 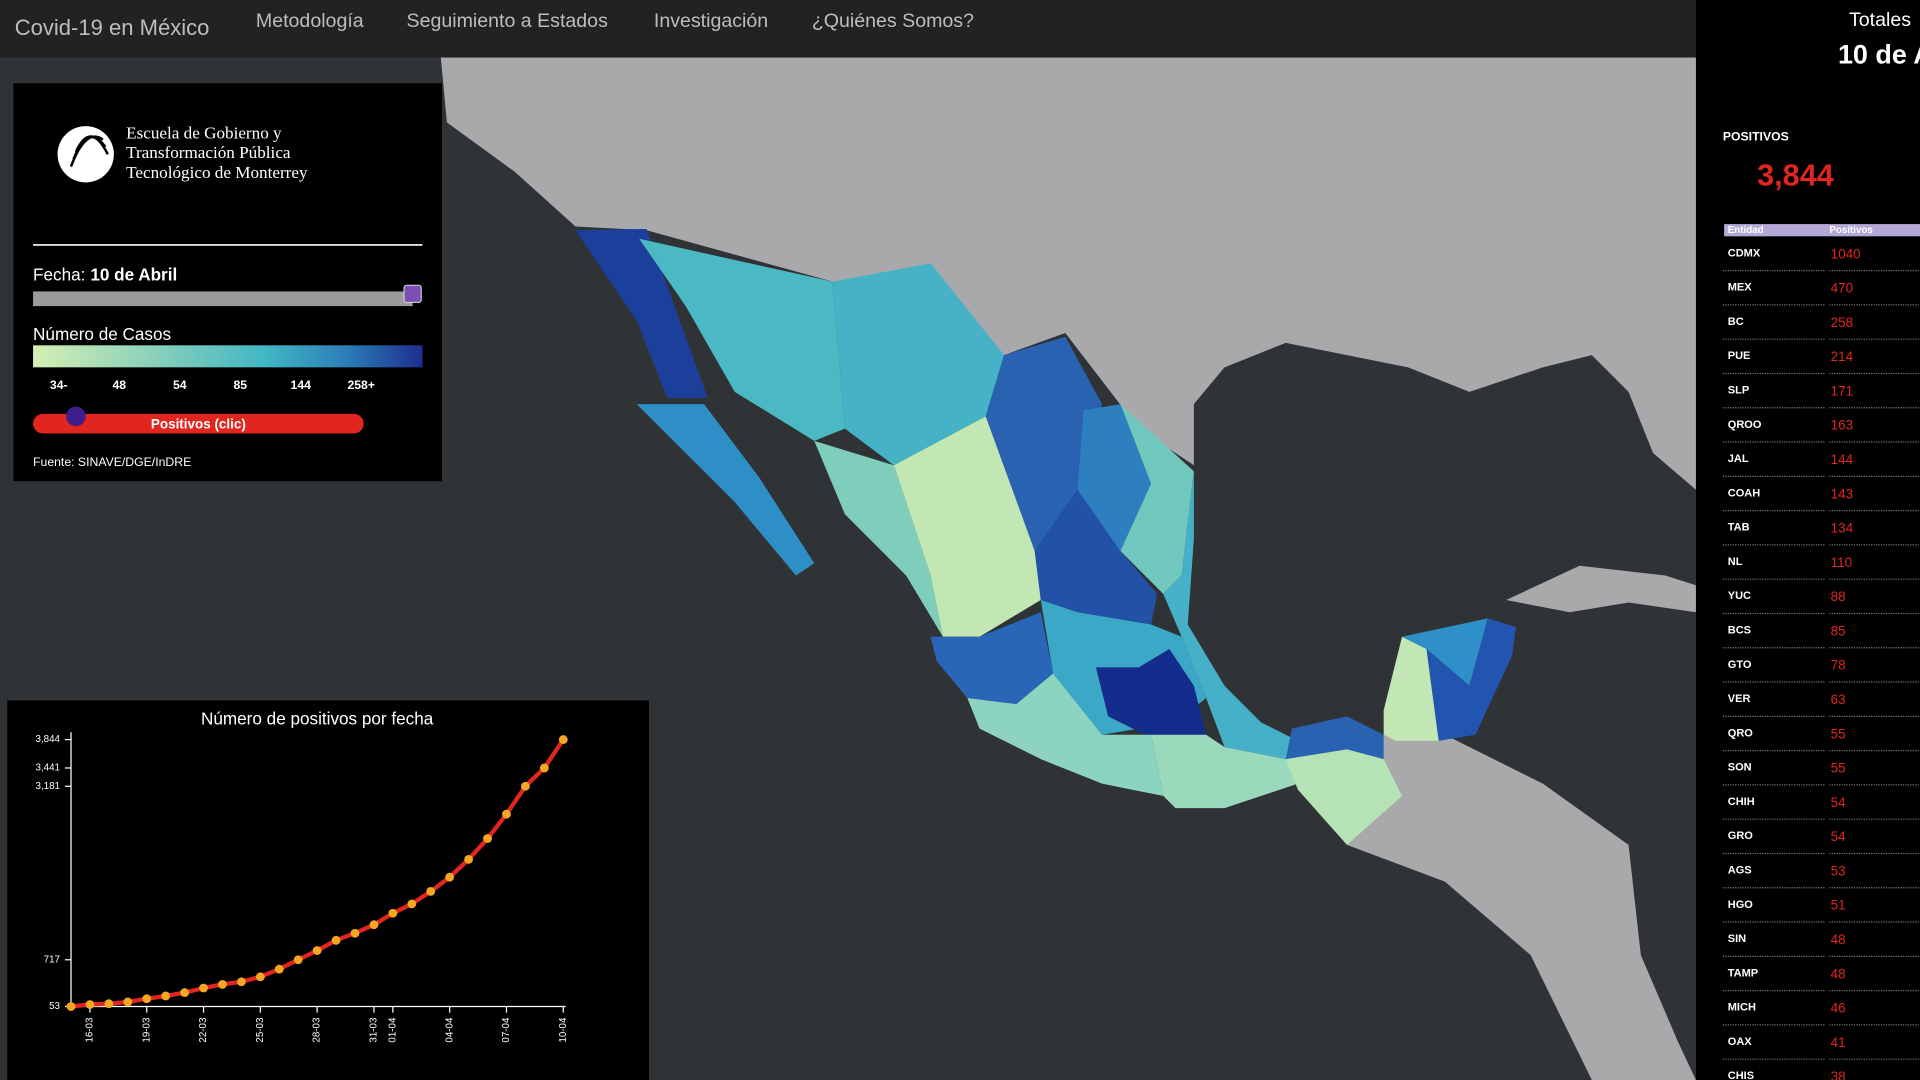 What do you see at coordinates (361, 385) in the screenshot?
I see `scale-label: 258+` at bounding box center [361, 385].